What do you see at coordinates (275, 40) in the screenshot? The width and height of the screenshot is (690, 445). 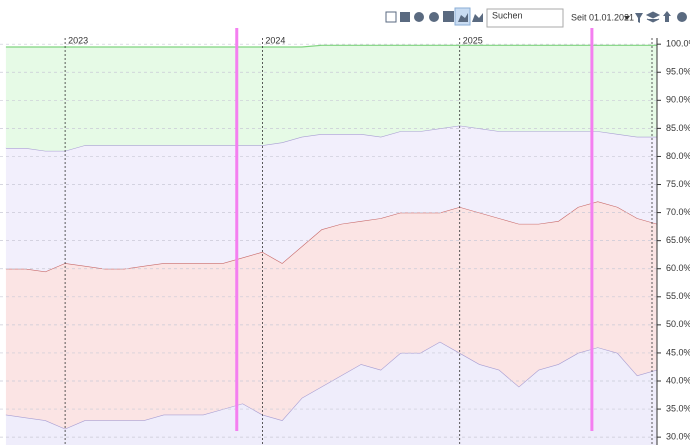 I see `x-tick-label: 2024` at bounding box center [275, 40].